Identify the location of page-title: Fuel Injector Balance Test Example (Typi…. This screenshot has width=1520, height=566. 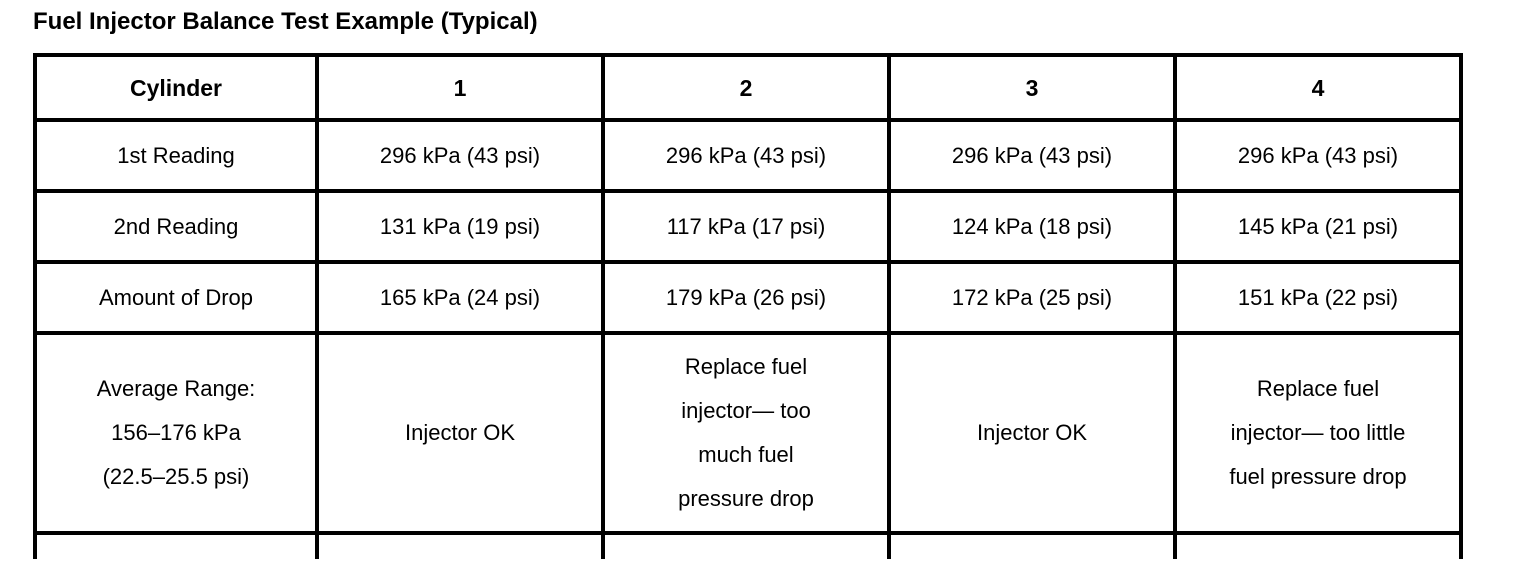
(285, 21).